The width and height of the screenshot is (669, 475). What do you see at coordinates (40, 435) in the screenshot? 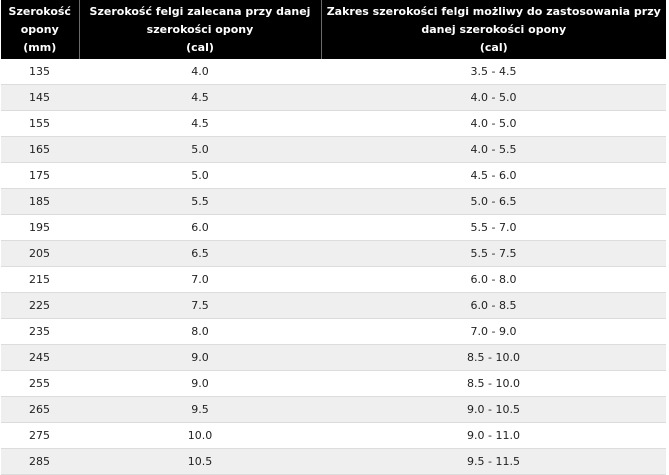
I see `cell-tire-width: 275` at bounding box center [40, 435].